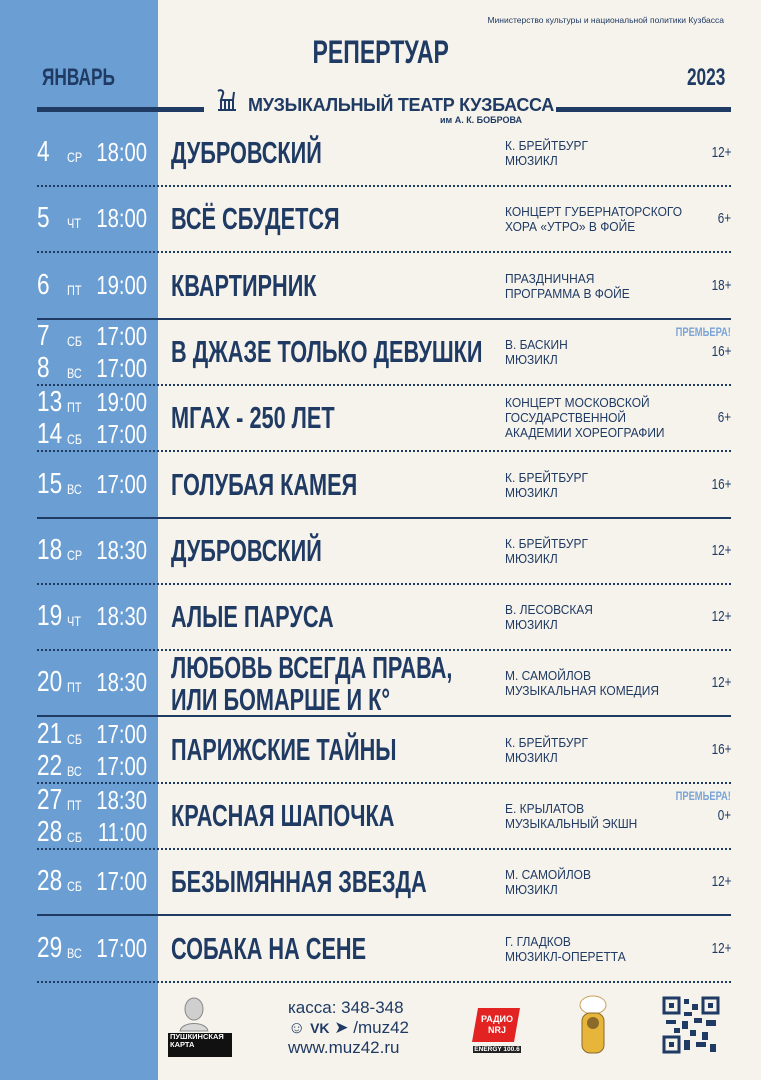 The height and width of the screenshot is (1080, 761). What do you see at coordinates (92, 402) in the screenshot?
I see `event-date: 13 ПТ 19:00` at bounding box center [92, 402].